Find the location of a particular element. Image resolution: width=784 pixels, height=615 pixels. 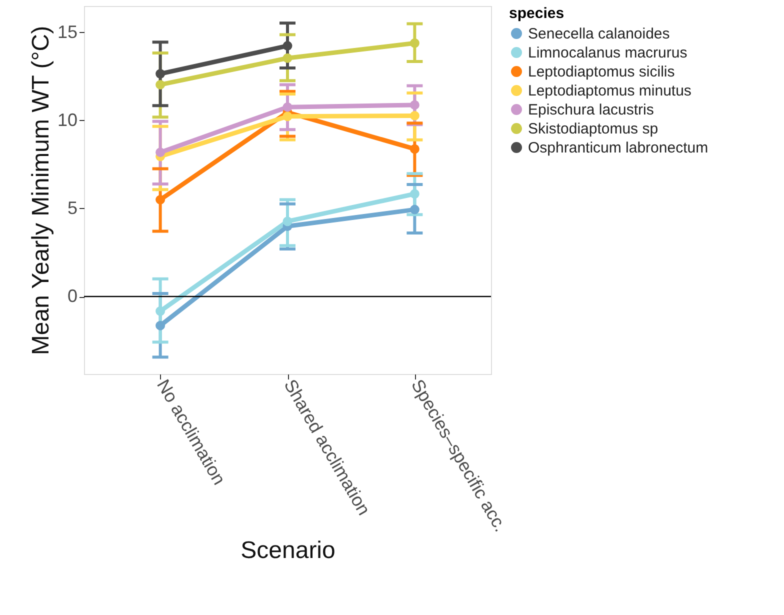

legend-label: Leptodiaptomus sicilis is located at coordinates (601, 72).